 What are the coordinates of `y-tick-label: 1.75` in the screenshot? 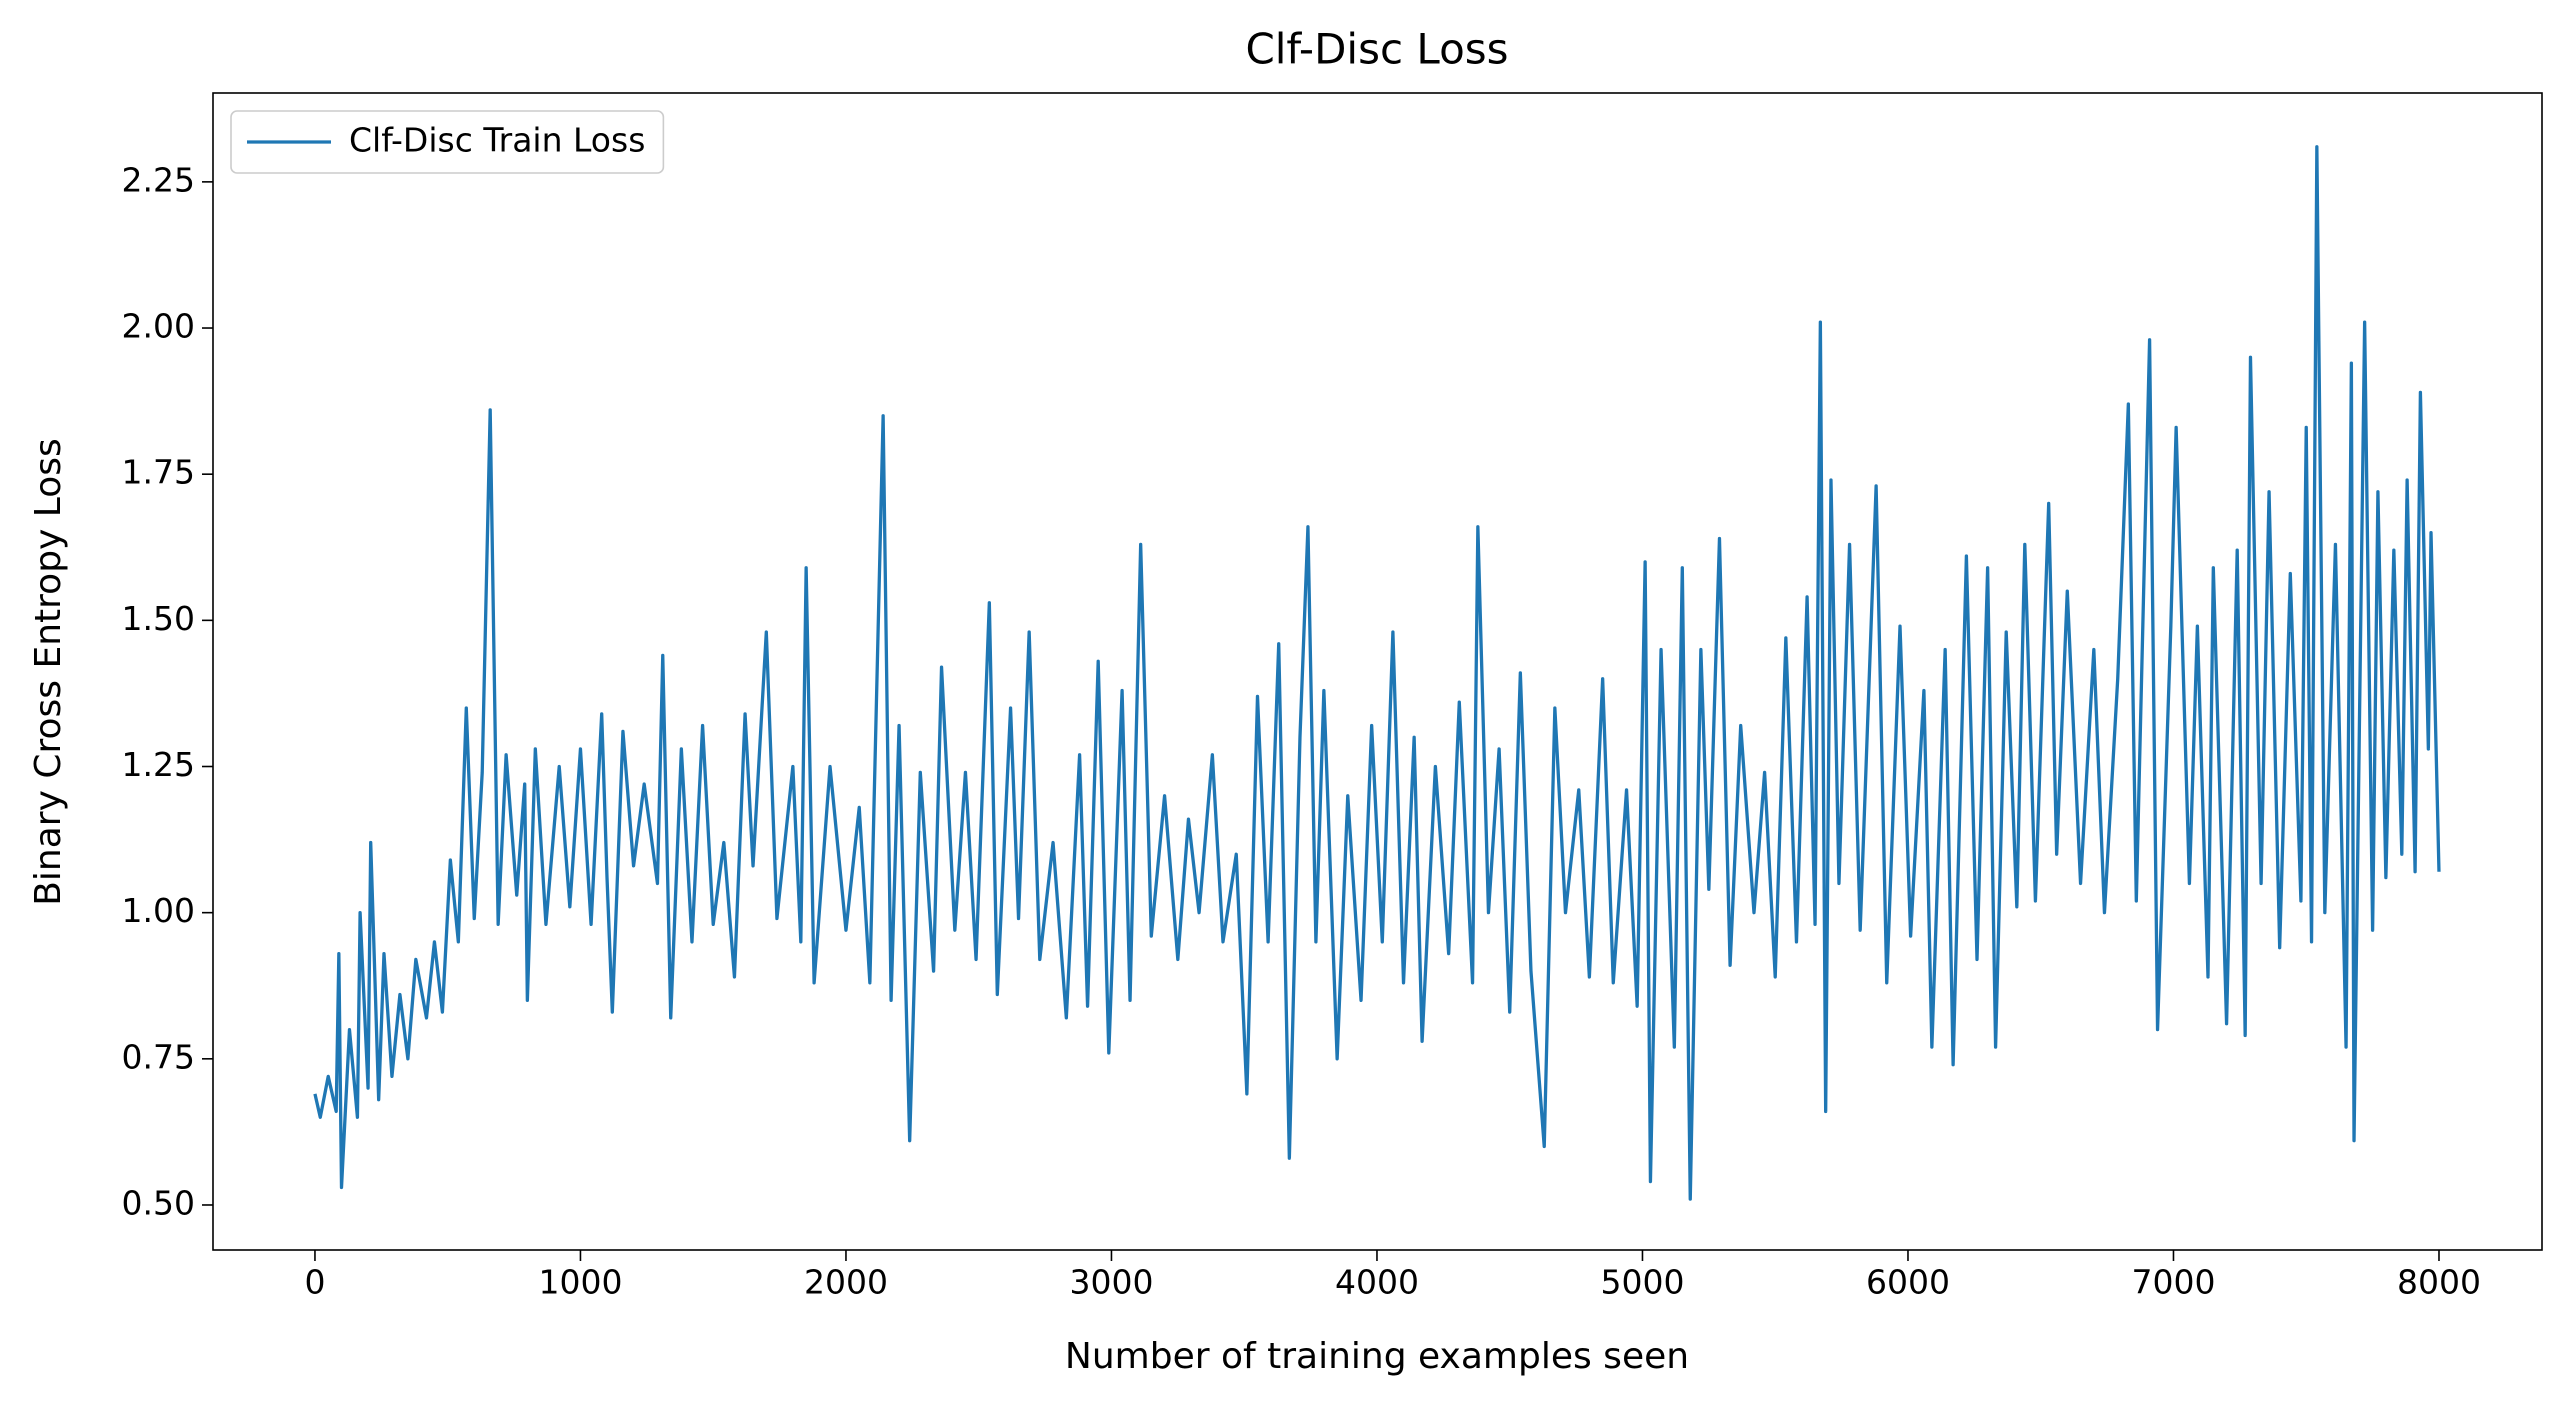 It's located at (158, 472).